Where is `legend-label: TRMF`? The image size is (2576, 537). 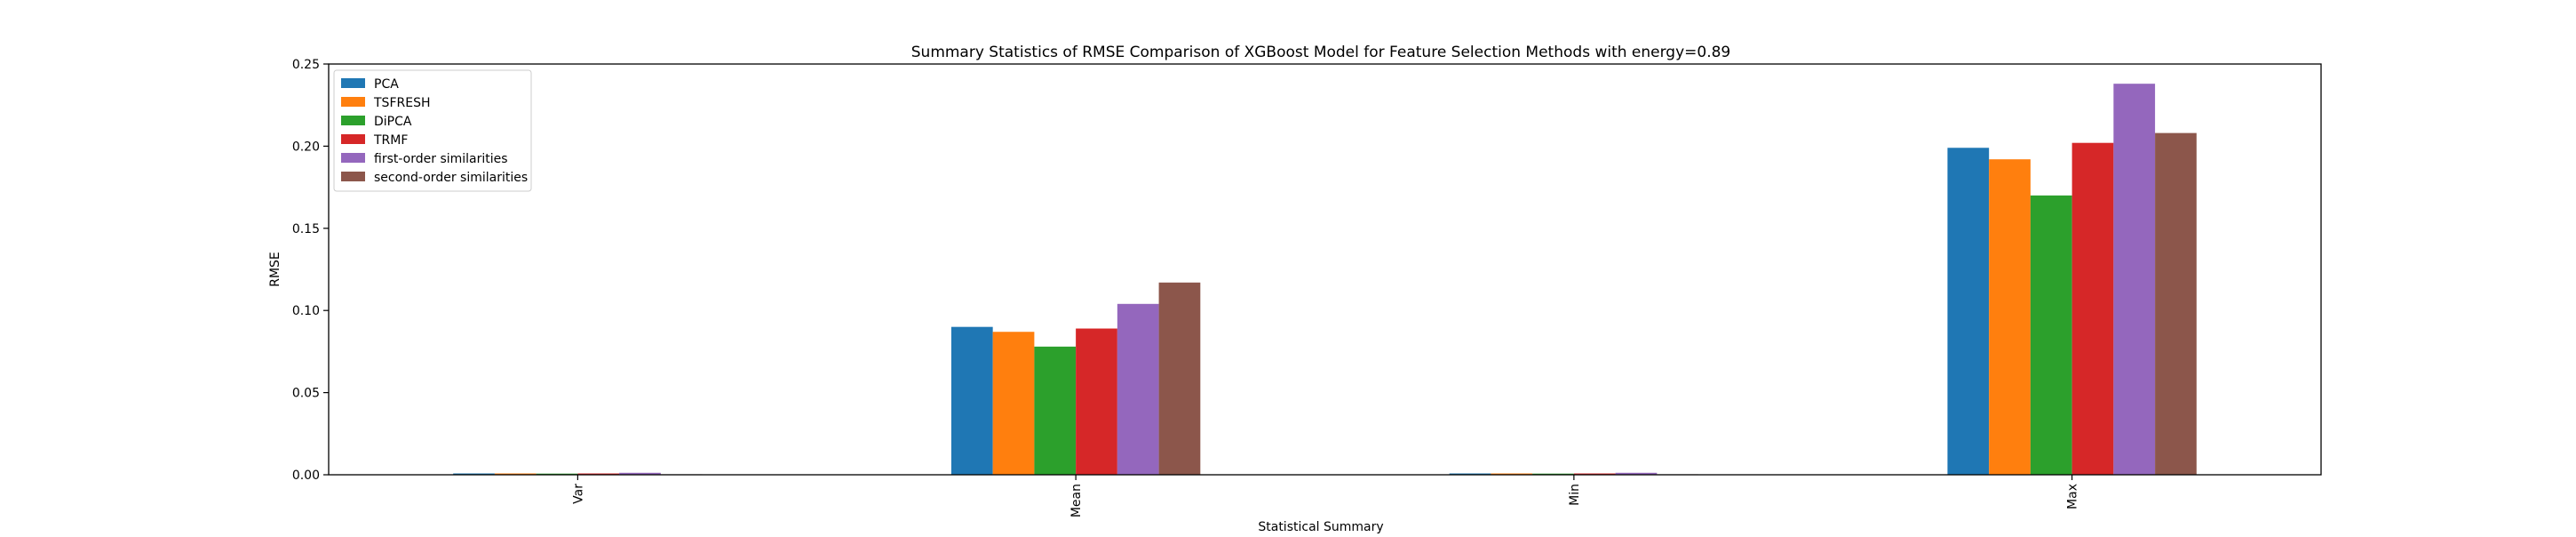 legend-label: TRMF is located at coordinates (390, 140).